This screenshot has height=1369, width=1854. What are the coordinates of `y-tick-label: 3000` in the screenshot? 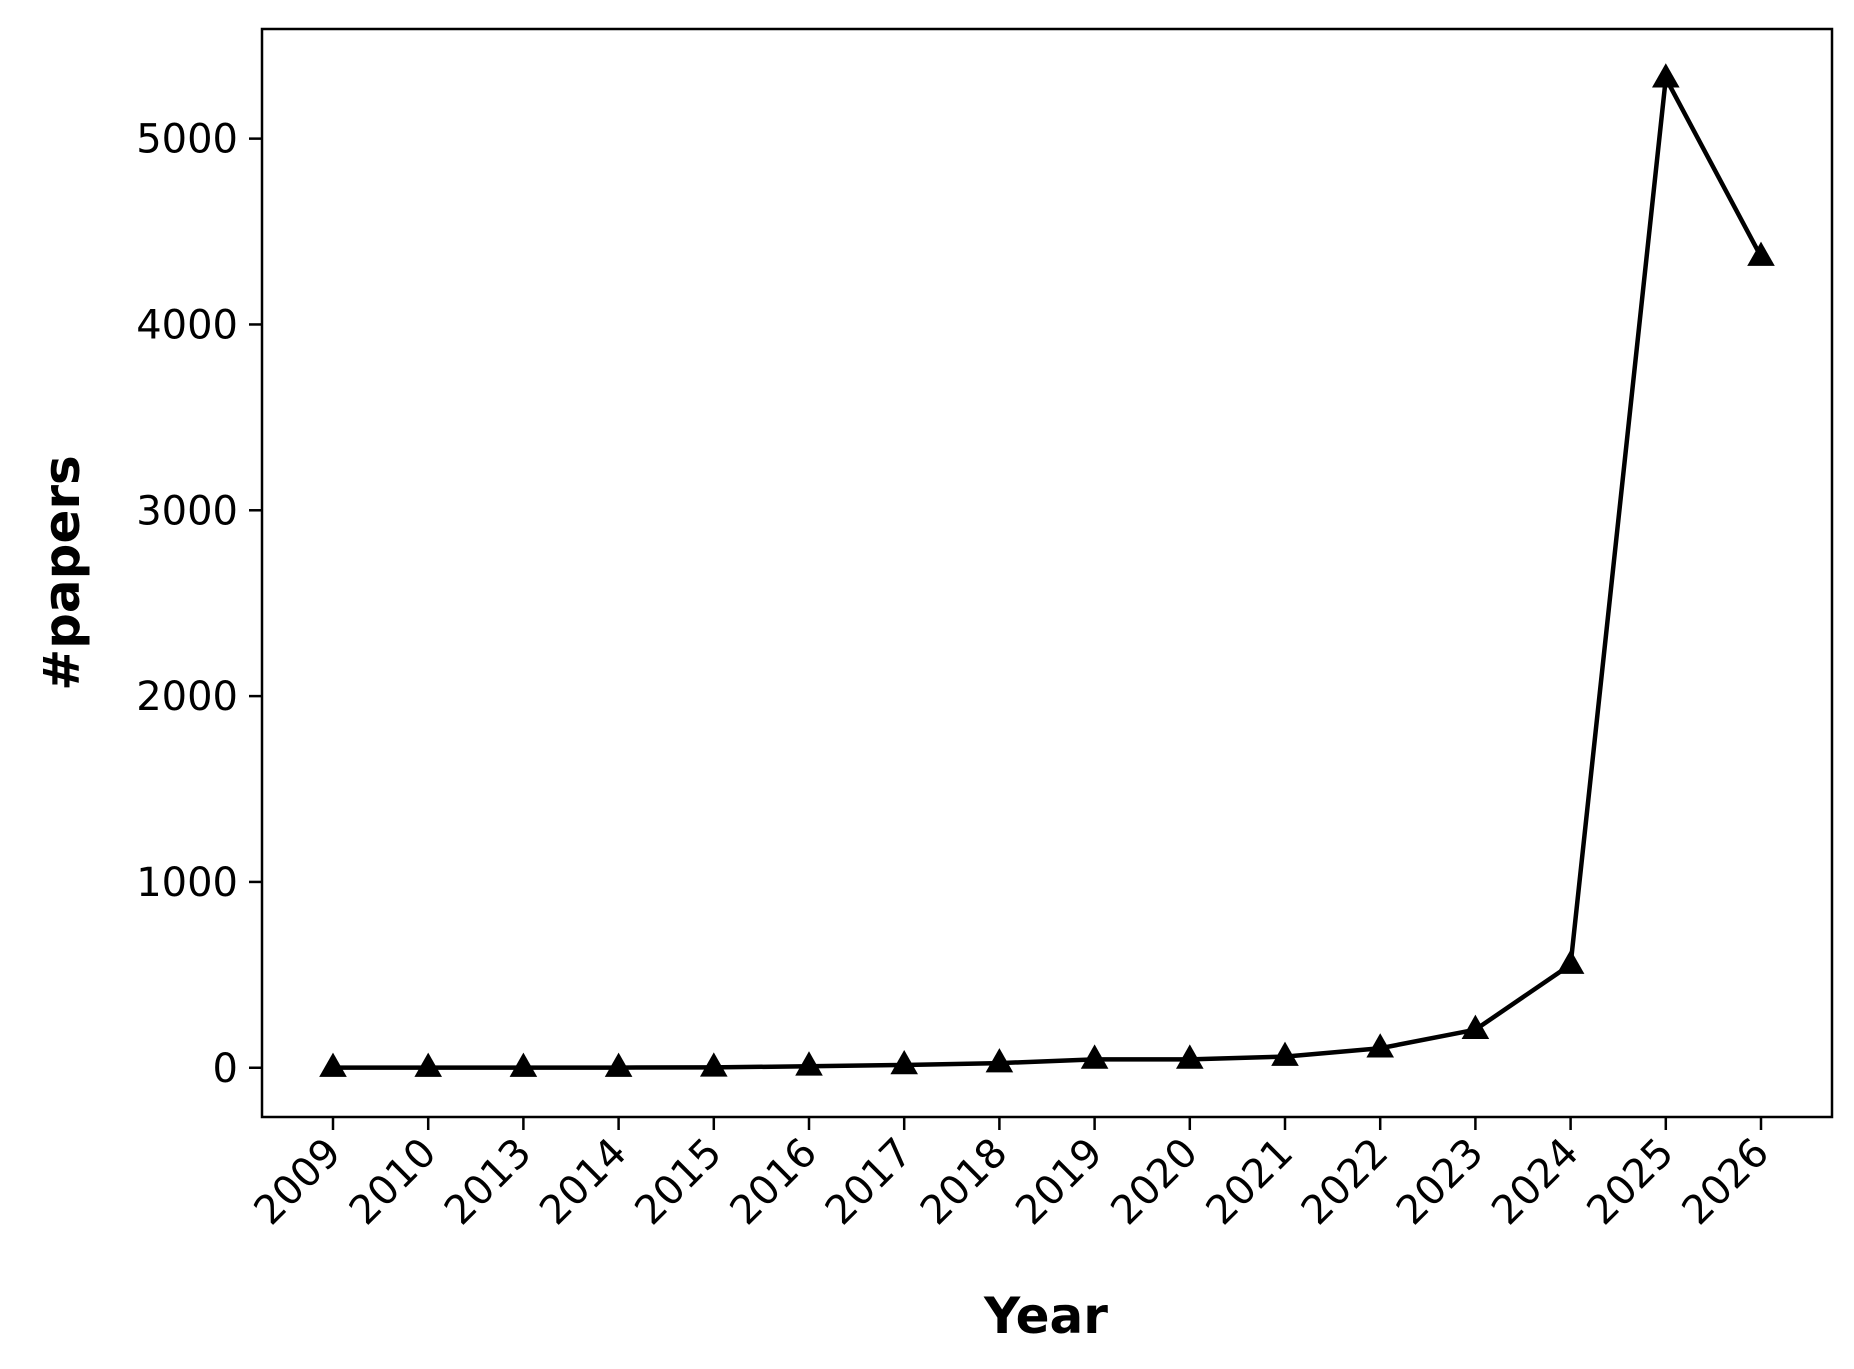 It's located at (187, 511).